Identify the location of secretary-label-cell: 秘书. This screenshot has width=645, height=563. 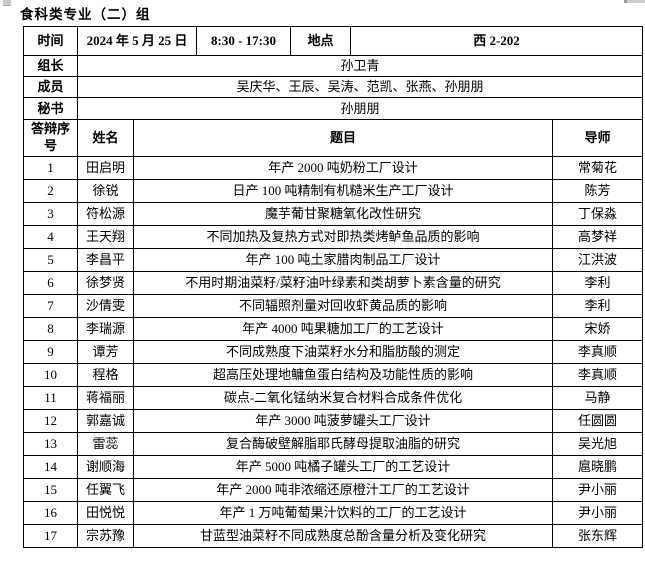
(50, 108).